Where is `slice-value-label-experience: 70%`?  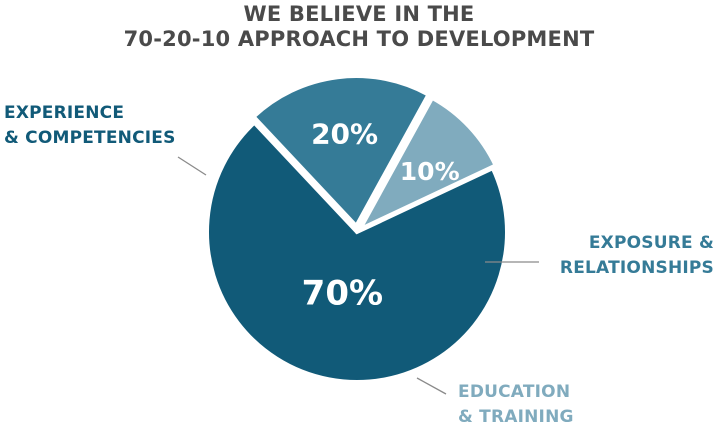 slice-value-label-experience: 70% is located at coordinates (342, 293).